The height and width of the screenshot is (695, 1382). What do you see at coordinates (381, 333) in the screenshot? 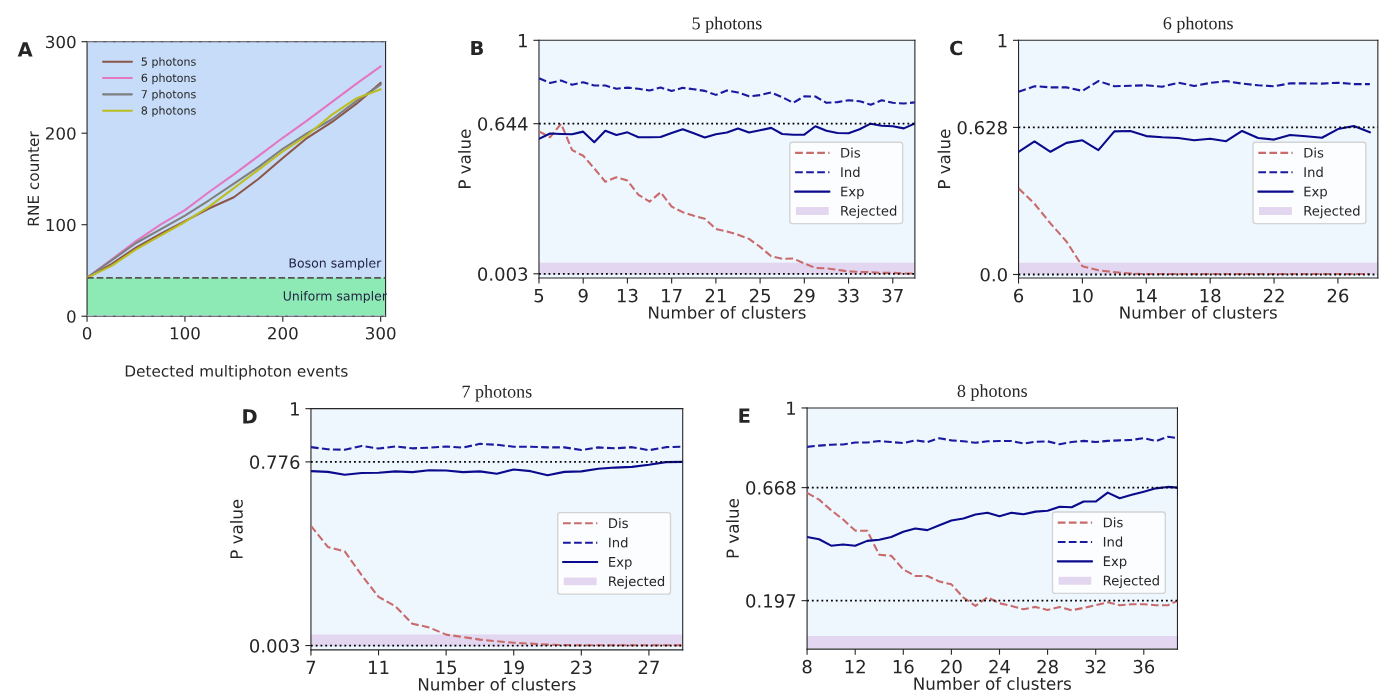
I see `x-tick-label: 300` at bounding box center [381, 333].